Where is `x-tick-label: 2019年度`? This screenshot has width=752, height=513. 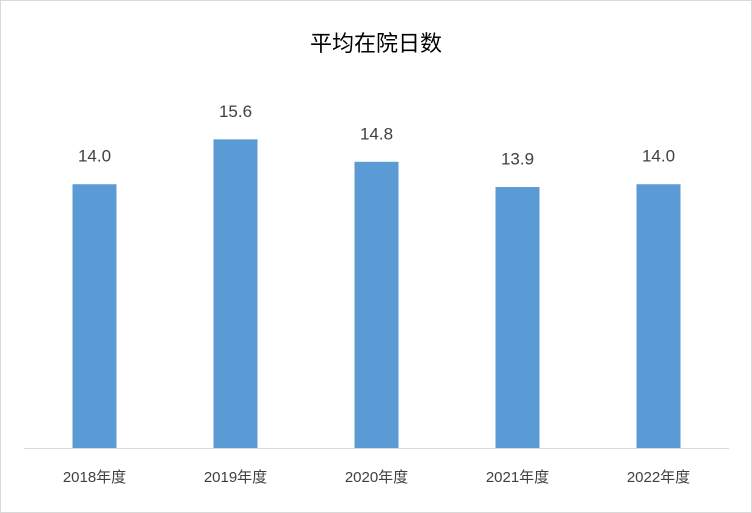
x-tick-label: 2019年度 is located at coordinates (235, 477).